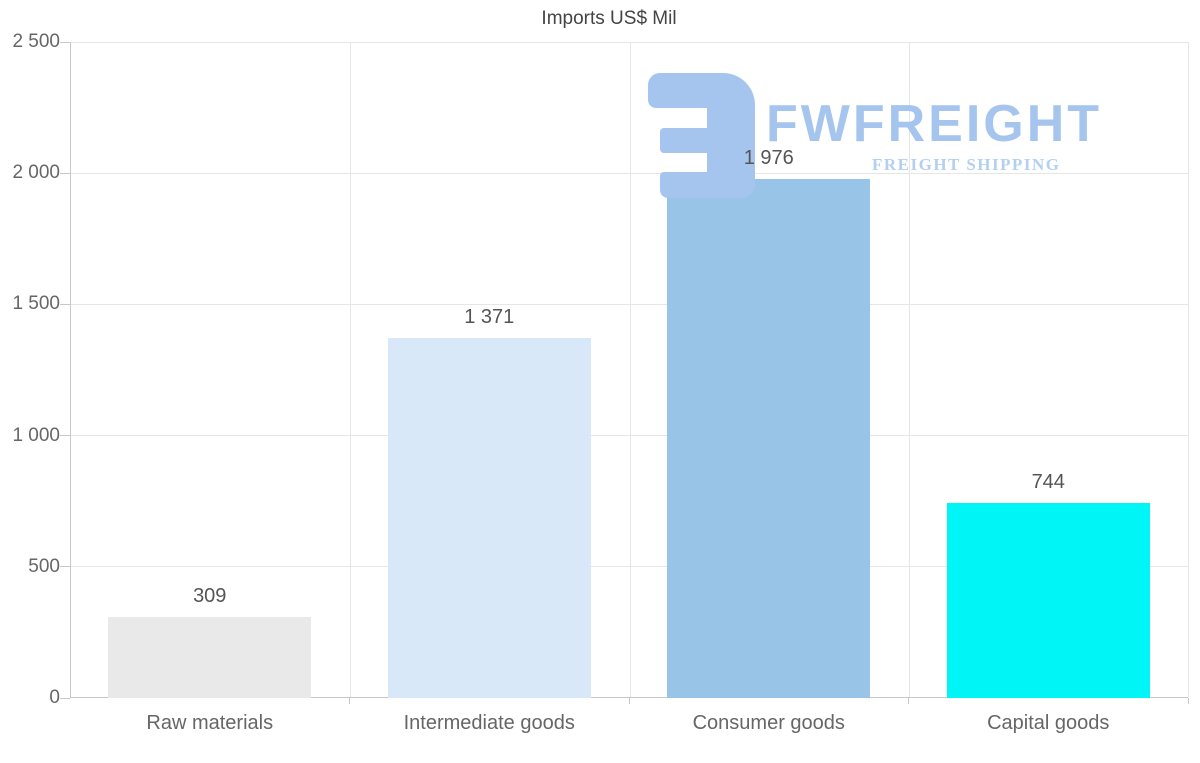 This screenshot has width=1200, height=763. Describe the element at coordinates (36, 304) in the screenshot. I see `y-axis-label: 1 500` at that location.